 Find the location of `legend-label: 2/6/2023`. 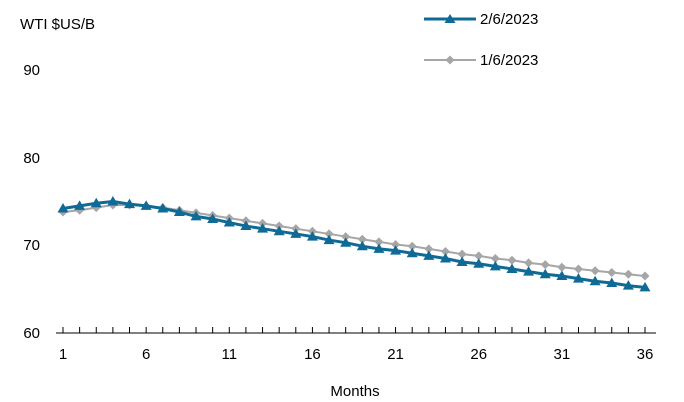

legend-label: 2/6/2023 is located at coordinates (509, 19).